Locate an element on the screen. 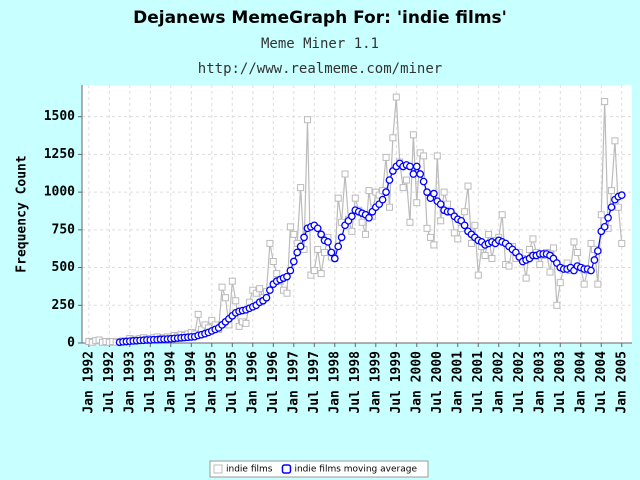 This screenshot has height=480, width=640. y-axis-label: Frequency Count is located at coordinates (22, 213).